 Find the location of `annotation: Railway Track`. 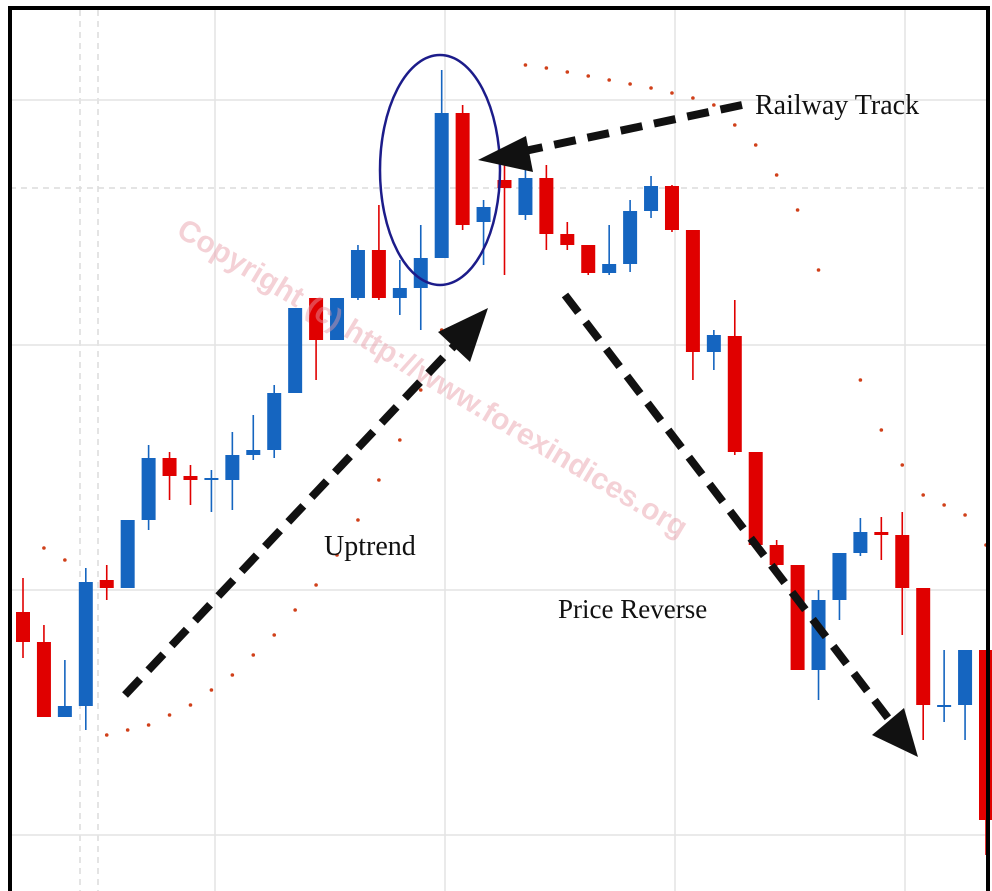

annotation: Railway Track is located at coordinates (837, 105).